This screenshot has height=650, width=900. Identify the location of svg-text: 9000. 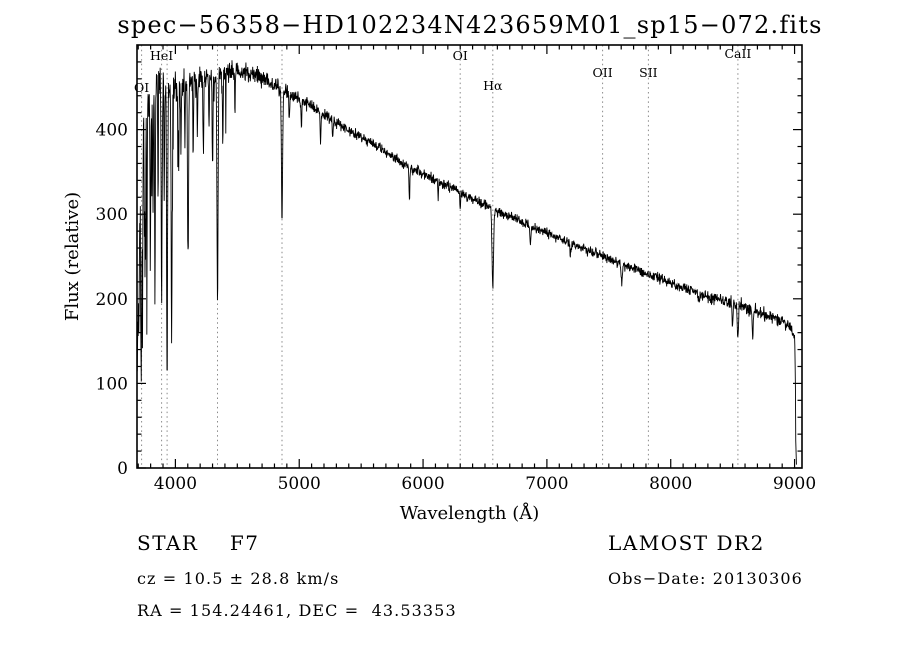
(794, 484).